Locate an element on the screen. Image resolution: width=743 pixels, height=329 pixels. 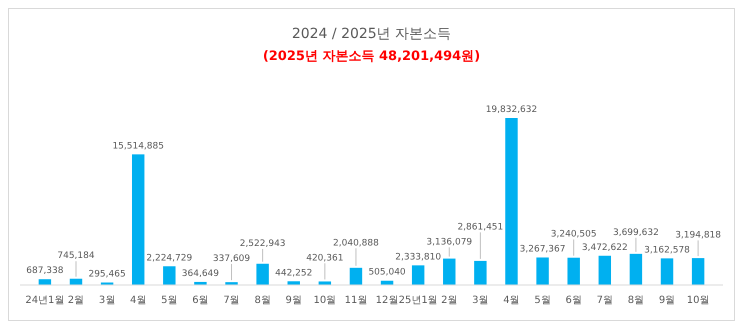
data-label: 337,609 is located at coordinates (231, 259).